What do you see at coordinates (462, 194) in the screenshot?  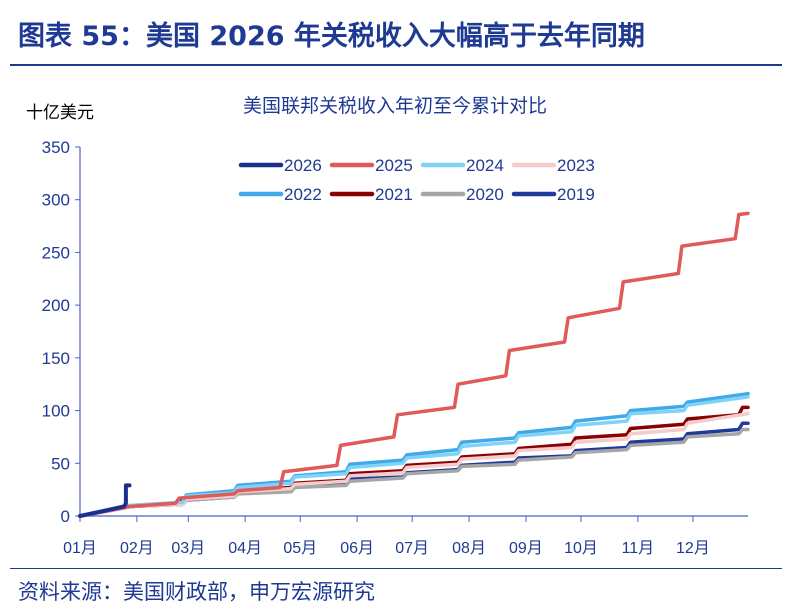 I see `legend-item-2020: 2020` at bounding box center [462, 194].